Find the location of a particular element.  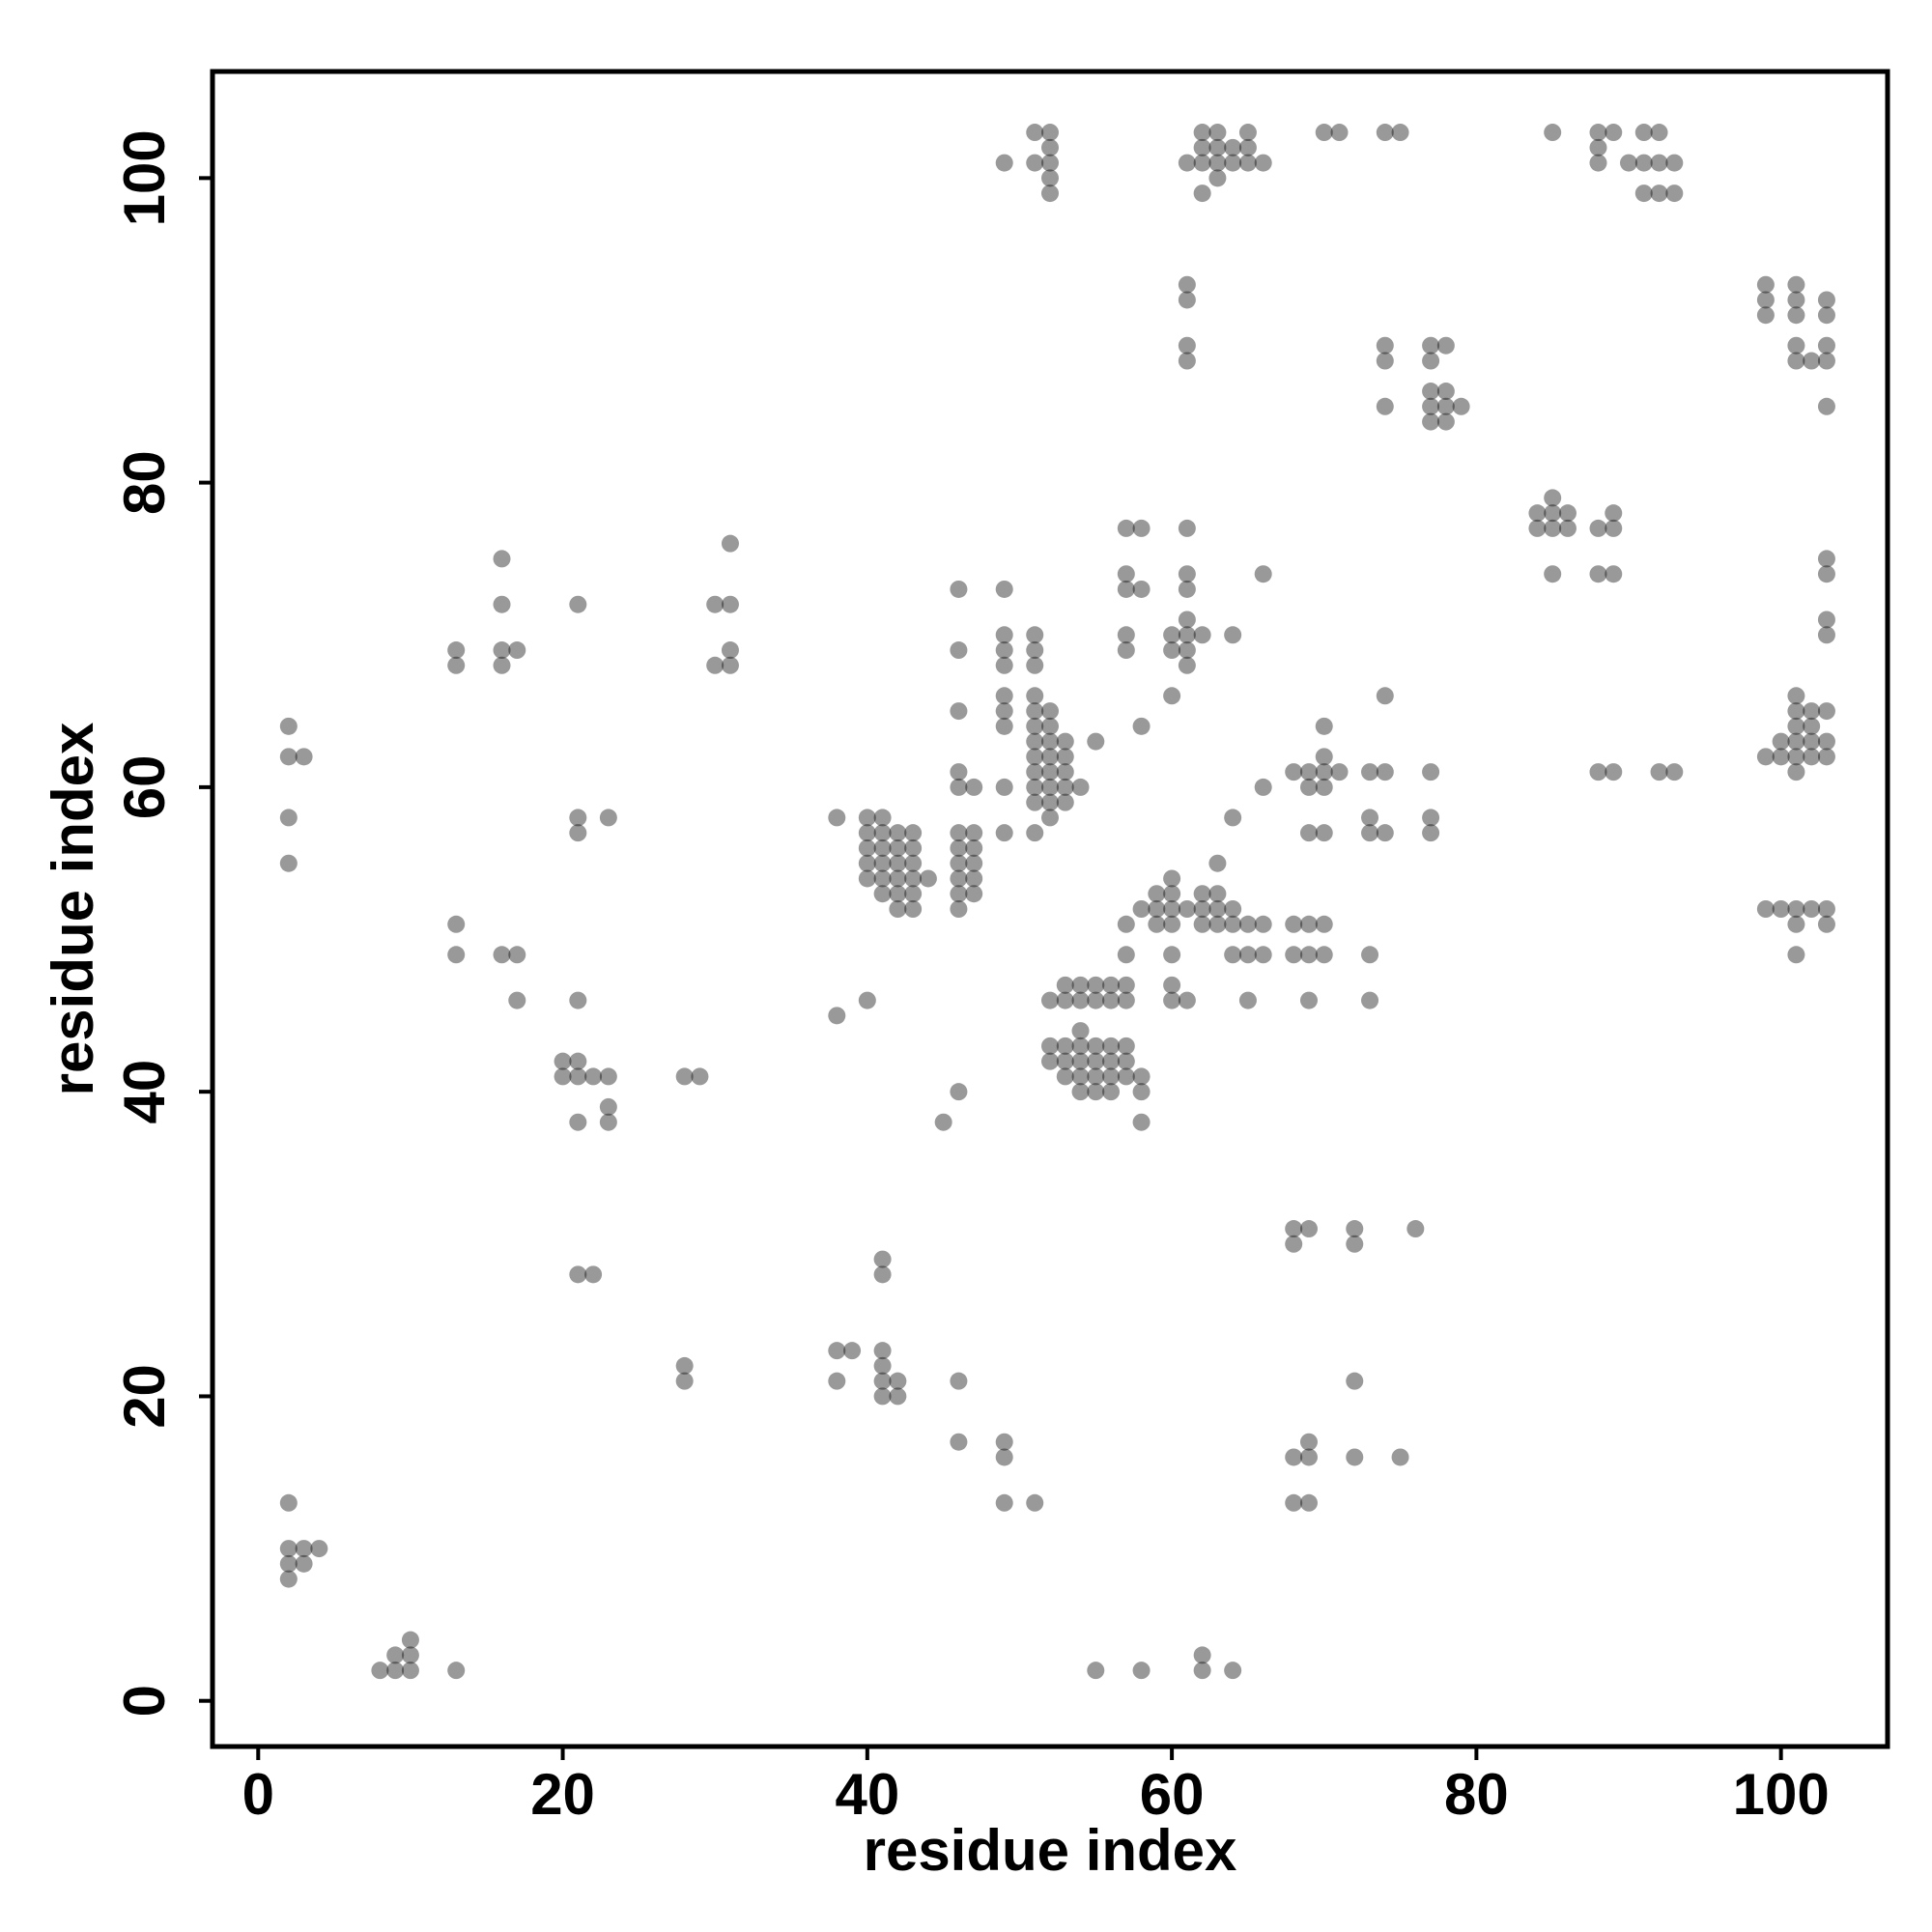

y-axis-title: residue index is located at coordinates (73, 909).